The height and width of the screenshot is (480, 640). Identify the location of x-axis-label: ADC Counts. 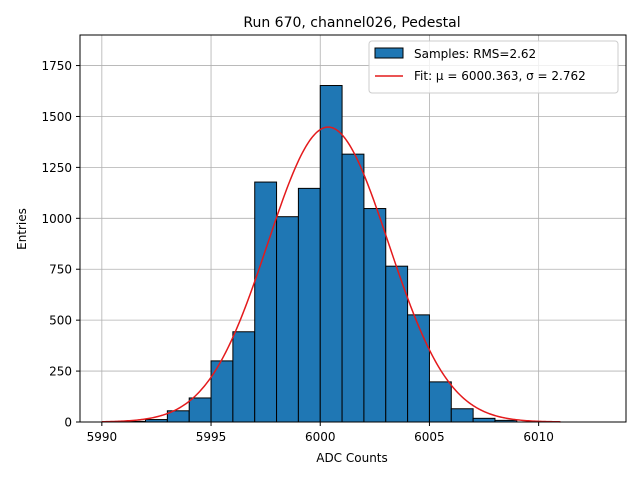
(352, 458).